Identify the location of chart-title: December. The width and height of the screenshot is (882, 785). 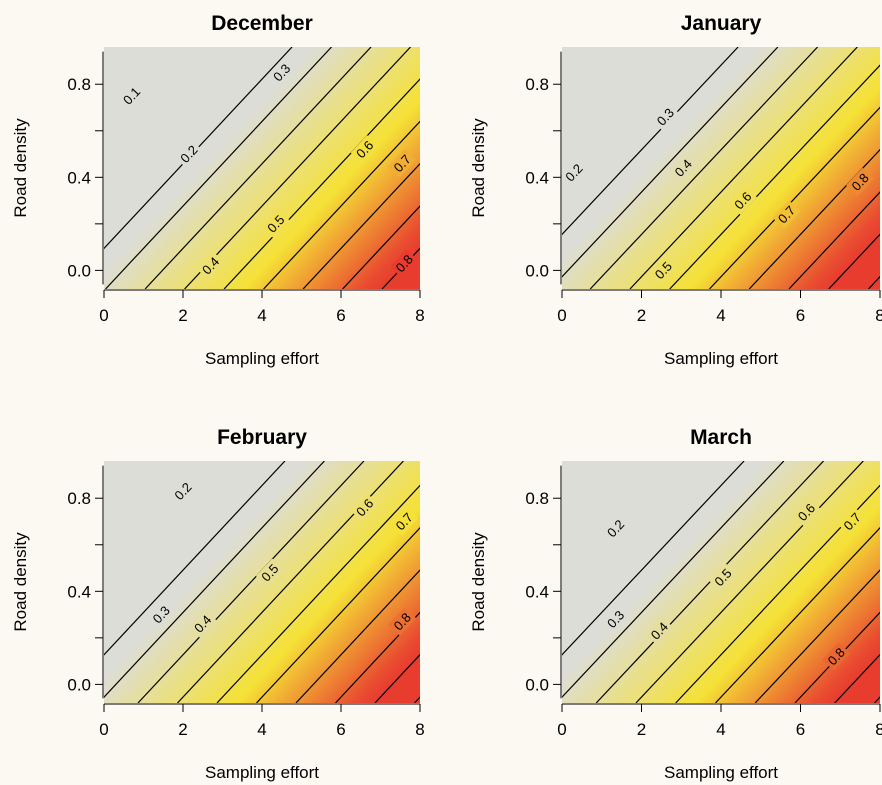
(262, 23).